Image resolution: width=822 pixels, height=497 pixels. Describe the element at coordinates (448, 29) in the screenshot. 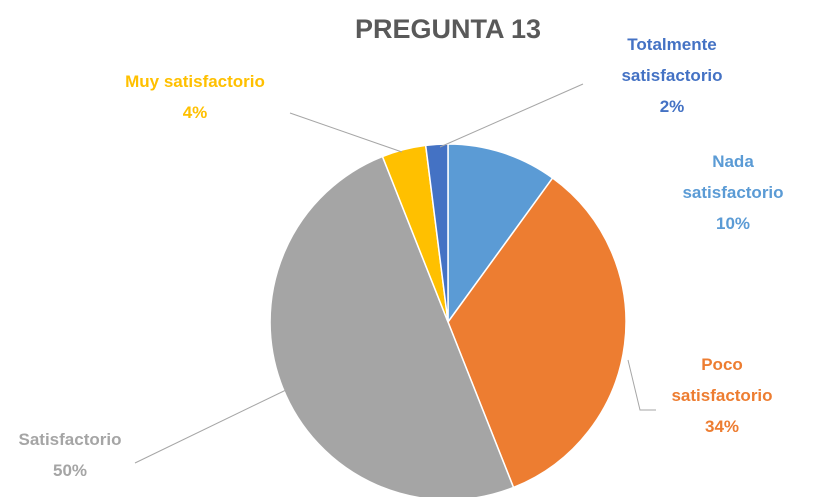

I see `chart-title: PREGUNTA 13` at that location.